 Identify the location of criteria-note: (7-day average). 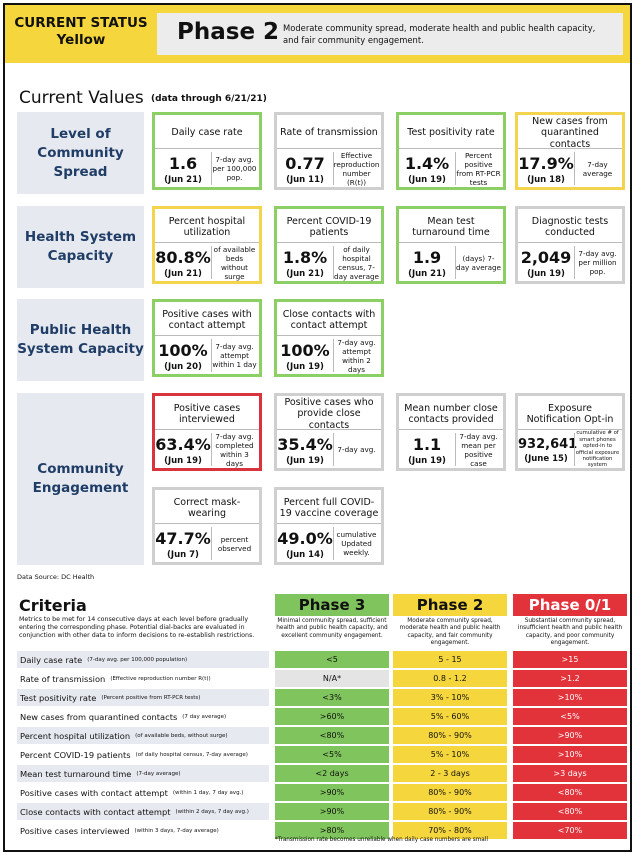
(158, 773).